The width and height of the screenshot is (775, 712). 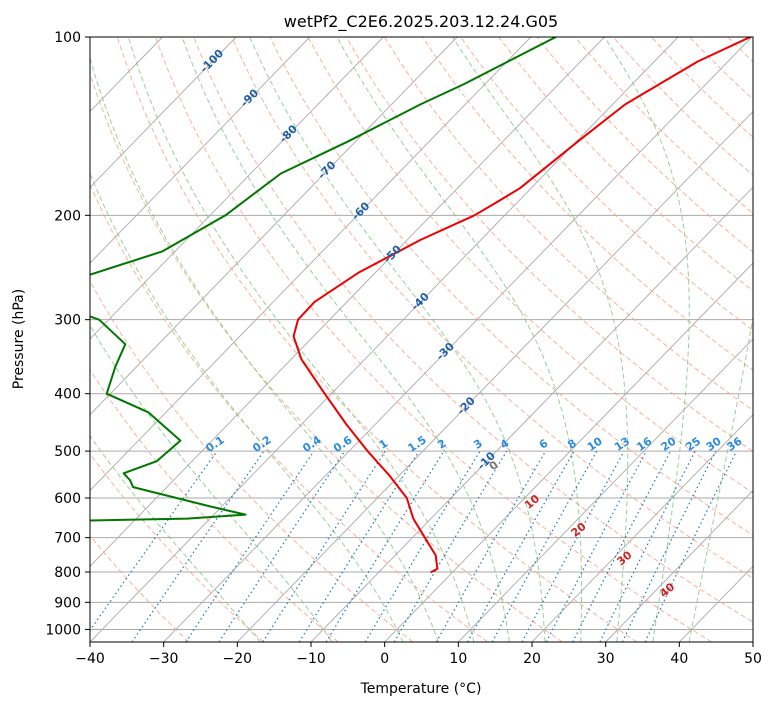 What do you see at coordinates (19, 339) in the screenshot?
I see `y-axis-label: Pressure (hPa)` at bounding box center [19, 339].